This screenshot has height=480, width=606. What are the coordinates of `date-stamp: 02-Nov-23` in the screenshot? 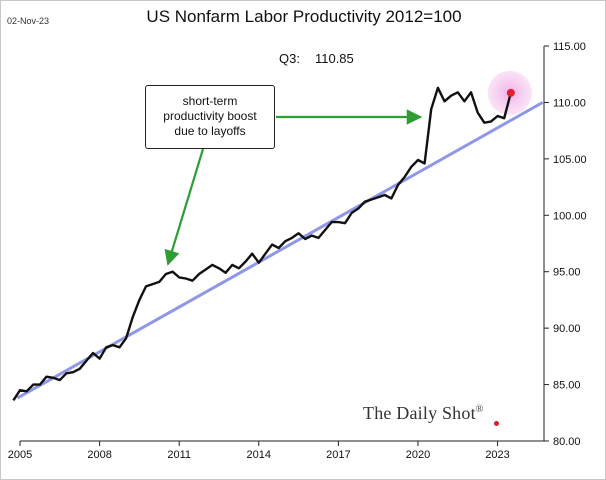 It's located at (28, 21).